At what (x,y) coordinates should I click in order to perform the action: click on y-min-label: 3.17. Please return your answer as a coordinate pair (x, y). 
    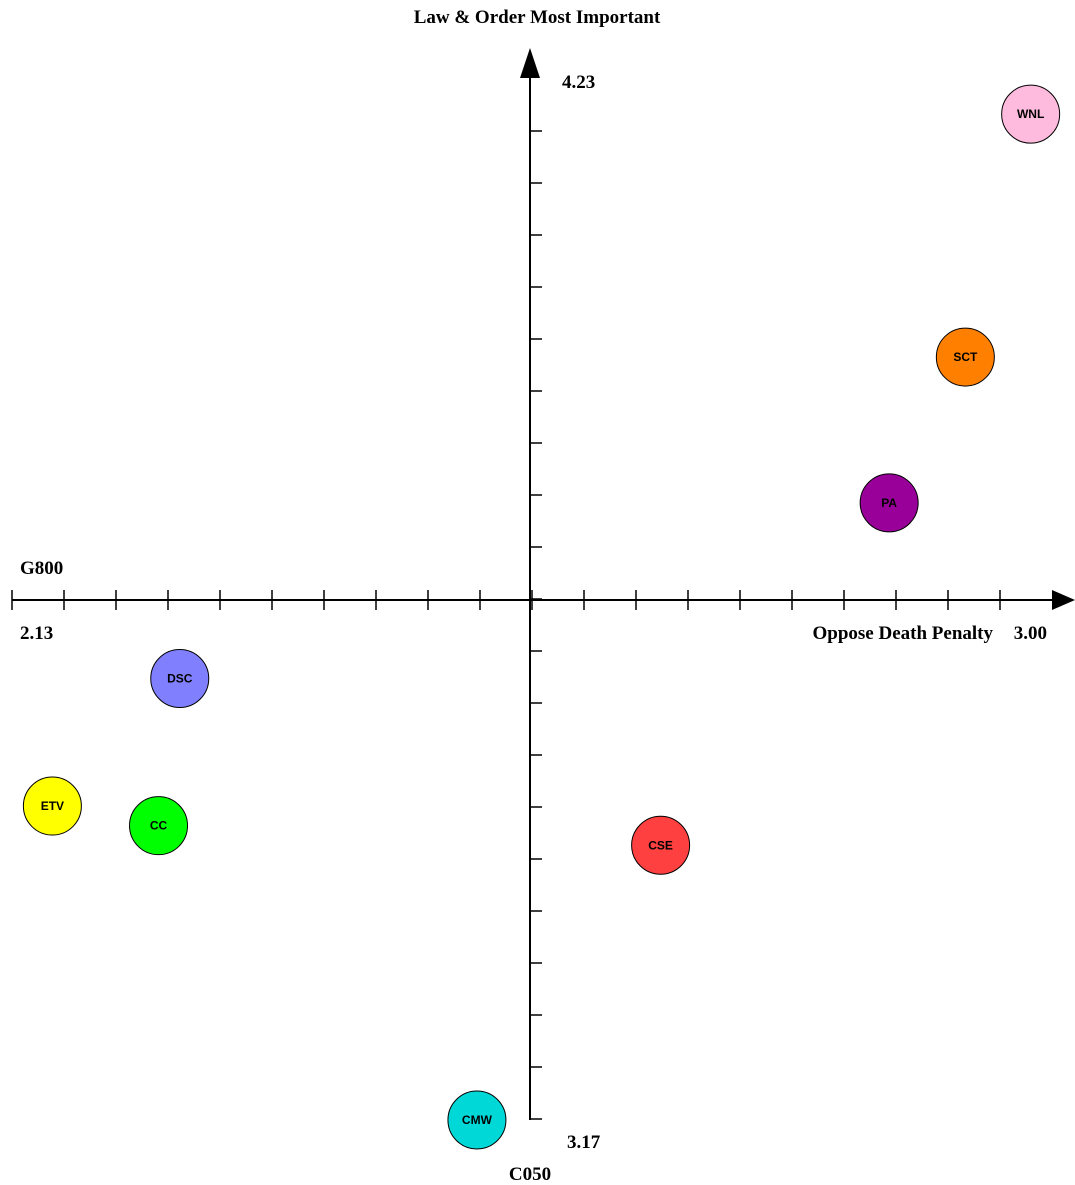
    Looking at the image, I should click on (584, 1142).